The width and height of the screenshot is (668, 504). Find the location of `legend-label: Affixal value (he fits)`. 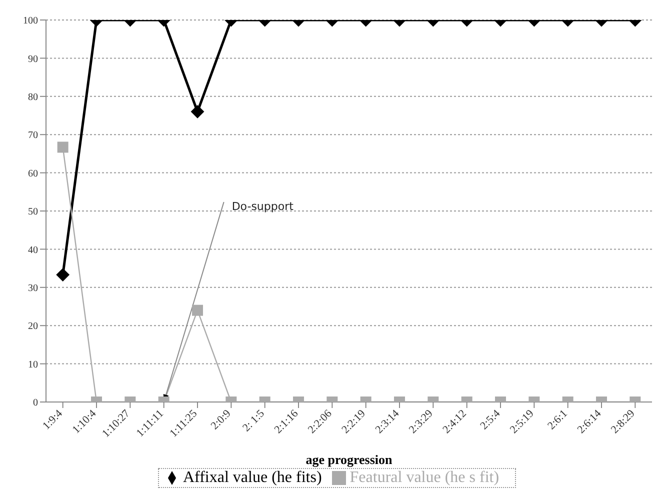

legend-label: Affixal value (he fits) is located at coordinates (252, 477).